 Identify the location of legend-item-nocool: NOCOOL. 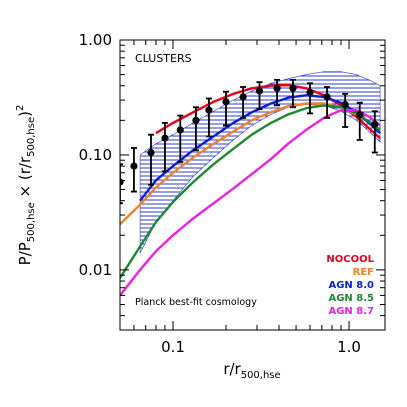
(350, 259).